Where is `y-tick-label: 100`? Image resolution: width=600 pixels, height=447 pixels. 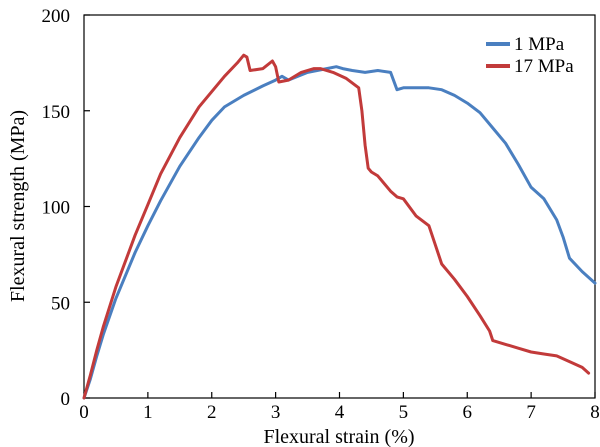
y-tick-label: 100 is located at coordinates (56, 208).